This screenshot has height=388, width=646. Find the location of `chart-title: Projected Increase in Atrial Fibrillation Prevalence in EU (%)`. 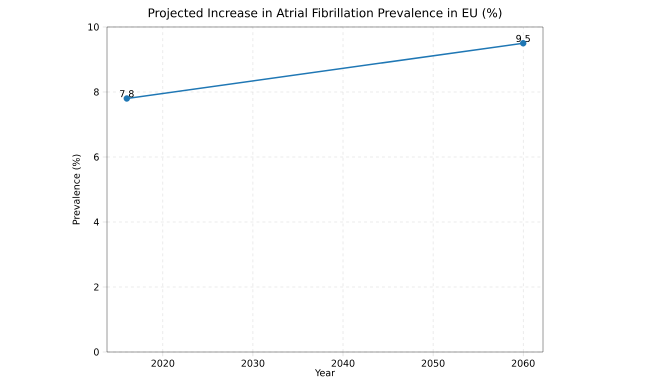

chart-title: Projected Increase in Atrial Fibrillation Prevalence in EU (%) is located at coordinates (325, 14).